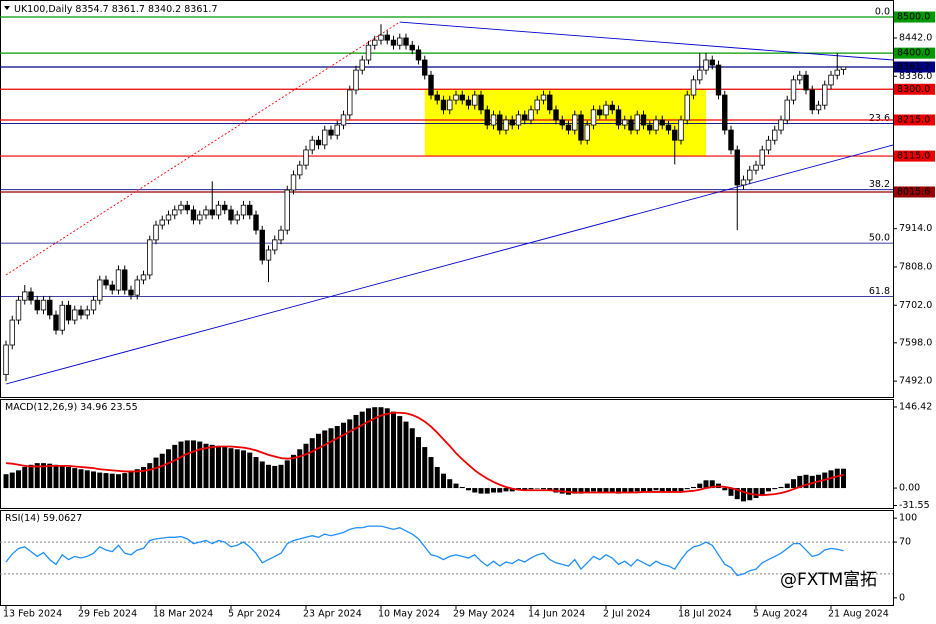  Describe the element at coordinates (565, 123) in the screenshot. I see `zone` at that location.